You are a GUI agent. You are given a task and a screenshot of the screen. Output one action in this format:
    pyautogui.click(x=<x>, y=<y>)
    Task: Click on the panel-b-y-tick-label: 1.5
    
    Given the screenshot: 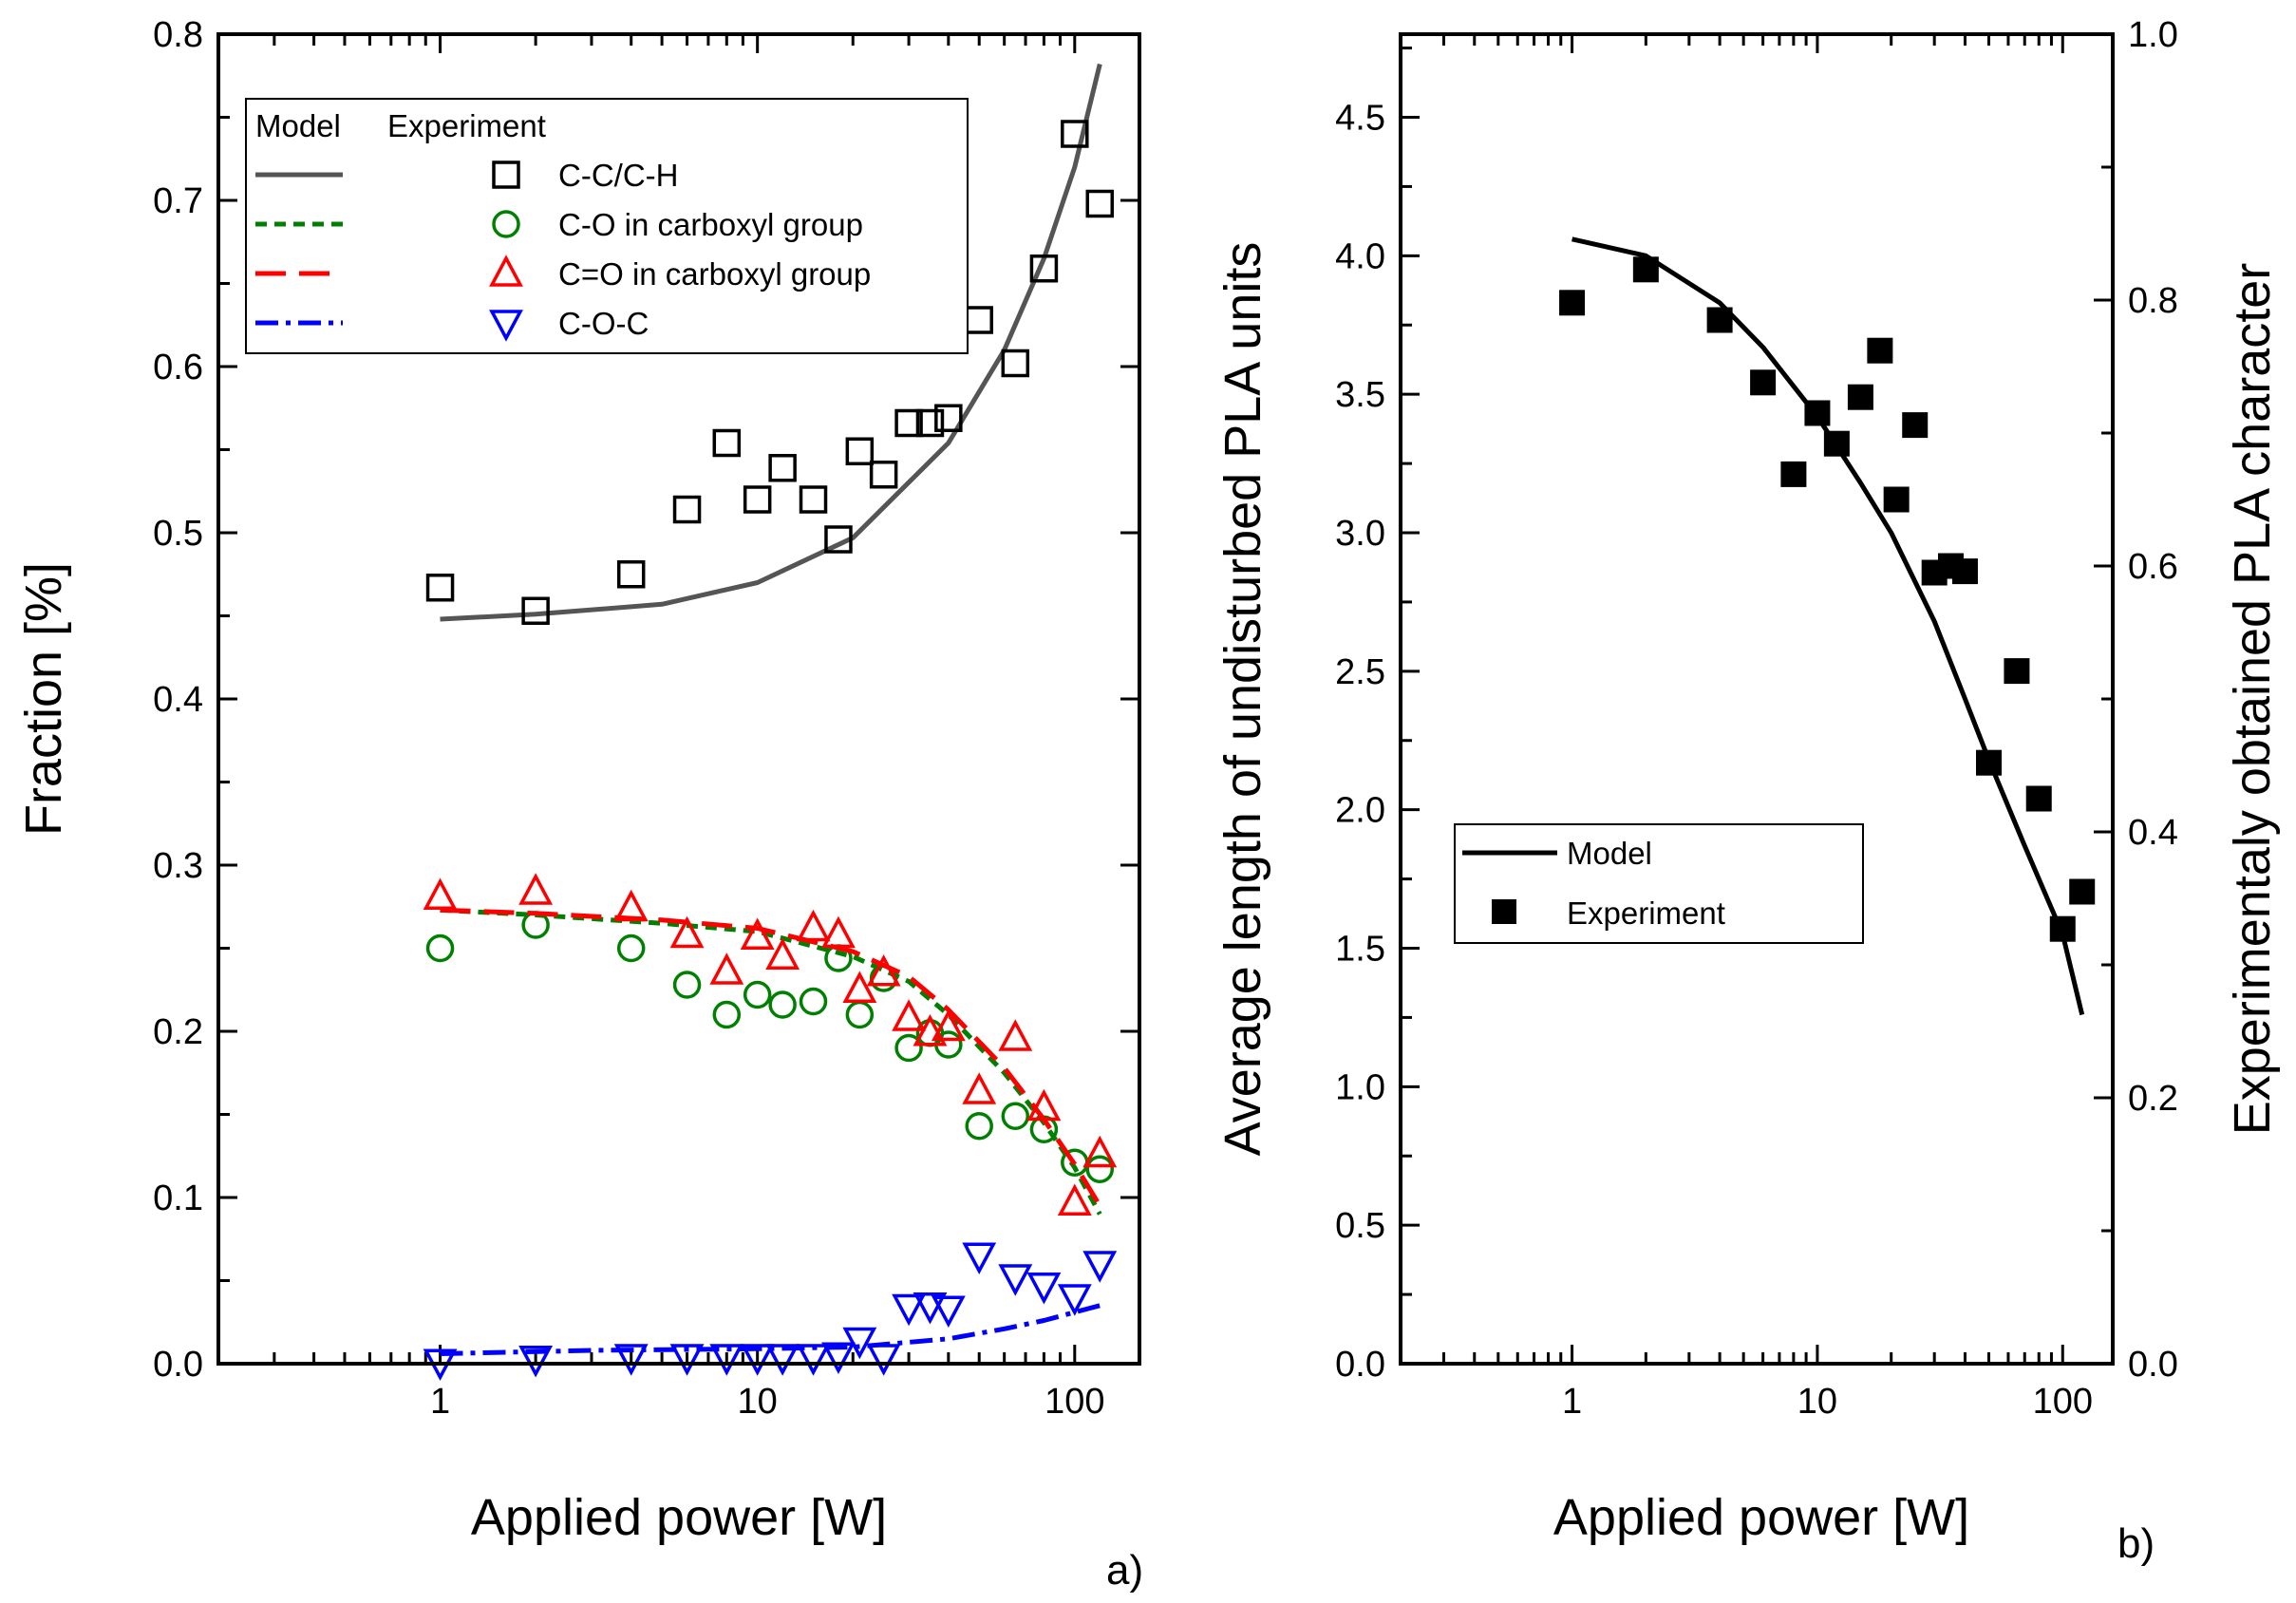 What is the action you would take?
    pyautogui.click(x=1360, y=950)
    